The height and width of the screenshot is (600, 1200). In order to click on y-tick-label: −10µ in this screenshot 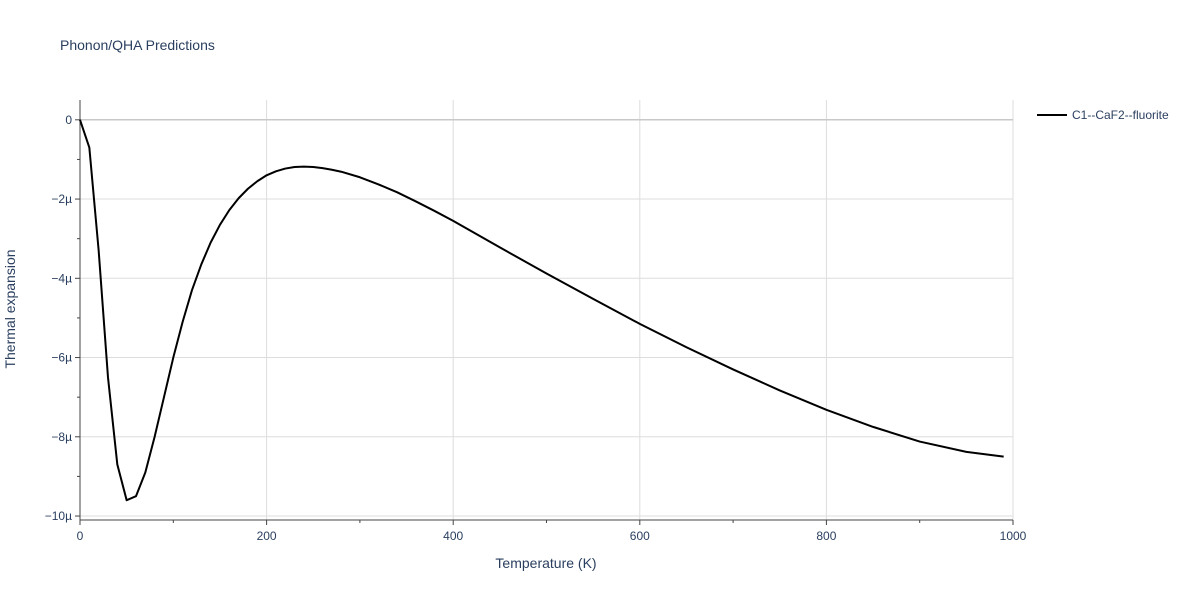, I will do `click(58, 516)`.